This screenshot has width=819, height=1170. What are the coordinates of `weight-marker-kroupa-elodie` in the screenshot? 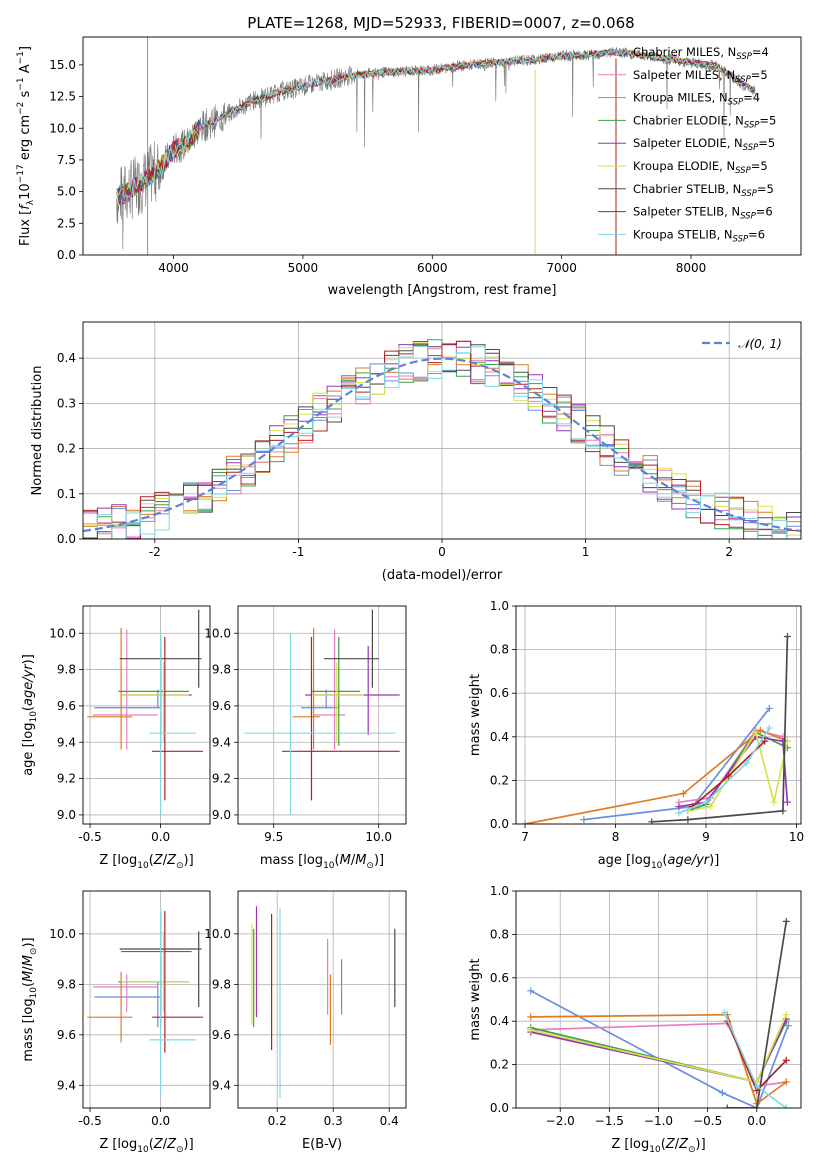 It's located at (531, 1030).